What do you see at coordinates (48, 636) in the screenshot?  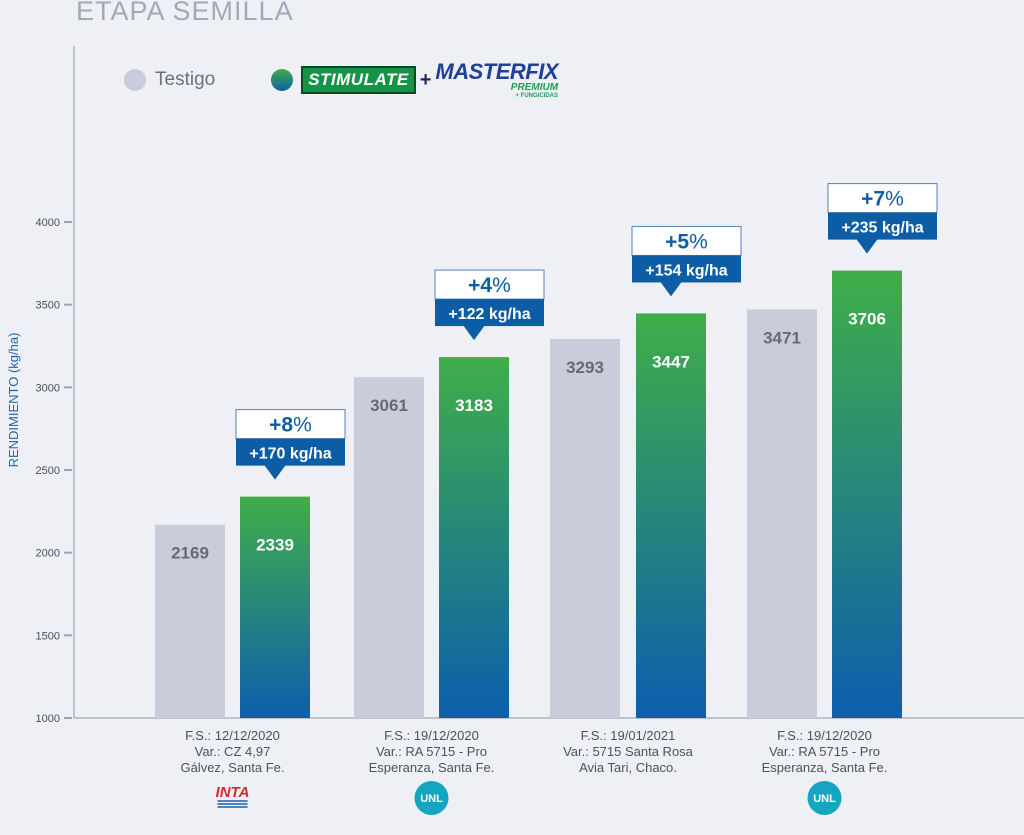 I see `y-tick-label: 1500` at bounding box center [48, 636].